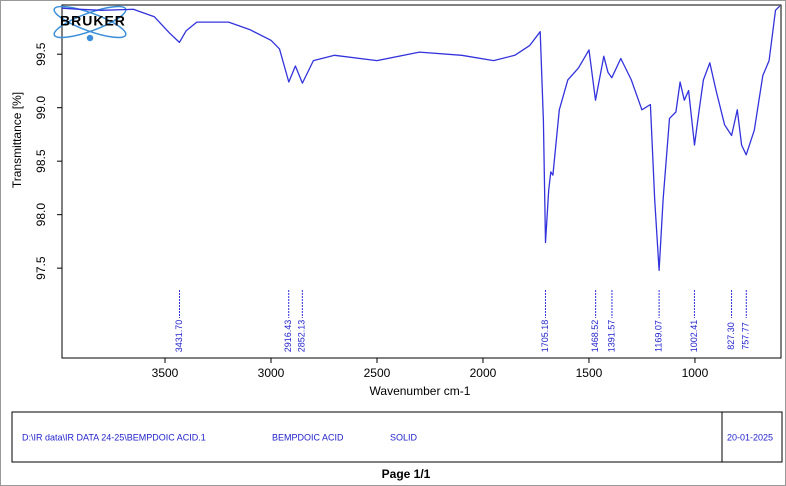 The height and width of the screenshot is (486, 786). What do you see at coordinates (271, 373) in the screenshot?
I see `x-tick-label: 3000` at bounding box center [271, 373].